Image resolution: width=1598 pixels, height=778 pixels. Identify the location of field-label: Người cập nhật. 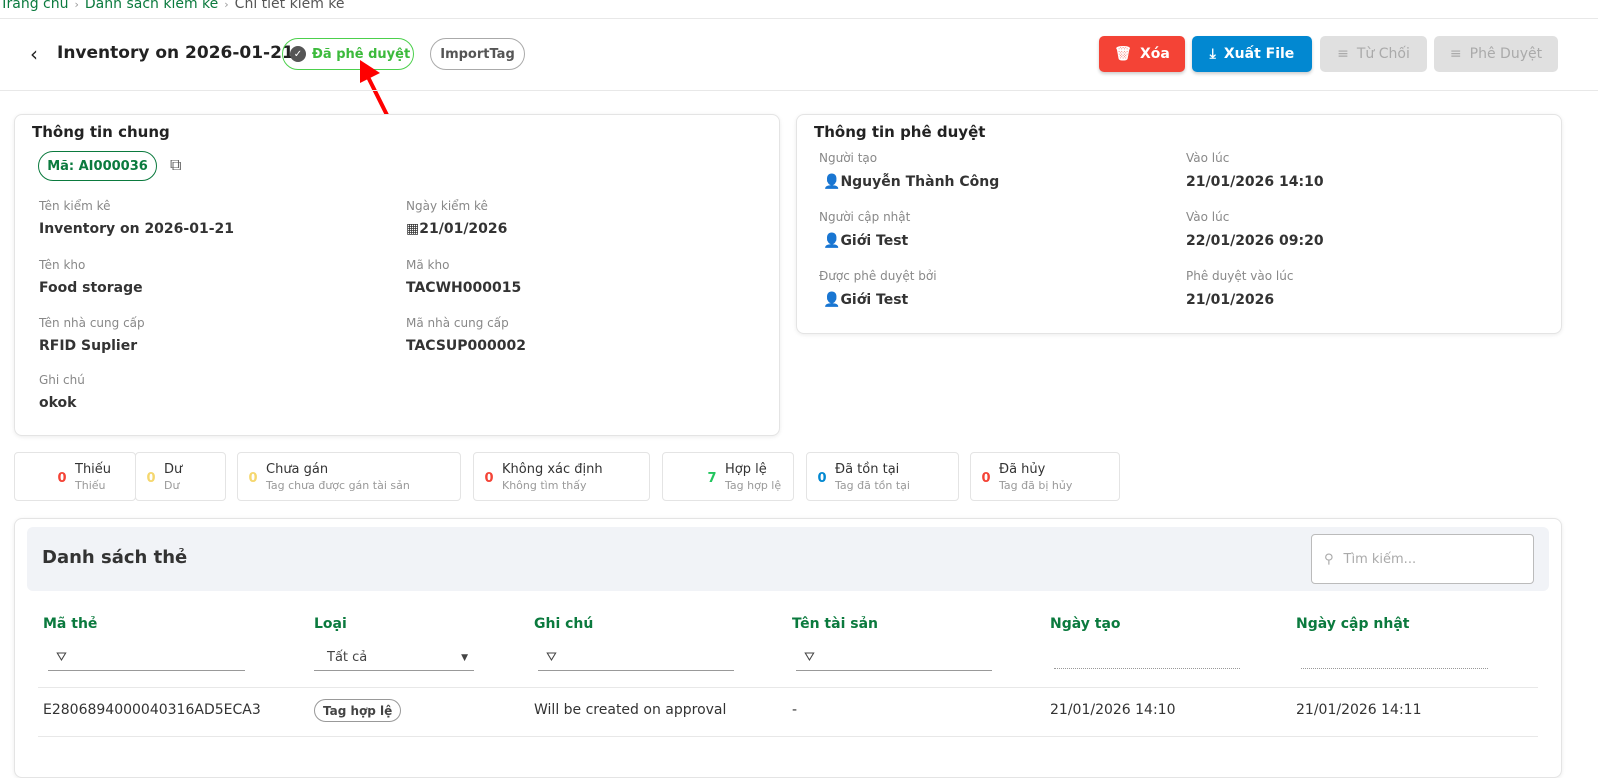
(865, 217).